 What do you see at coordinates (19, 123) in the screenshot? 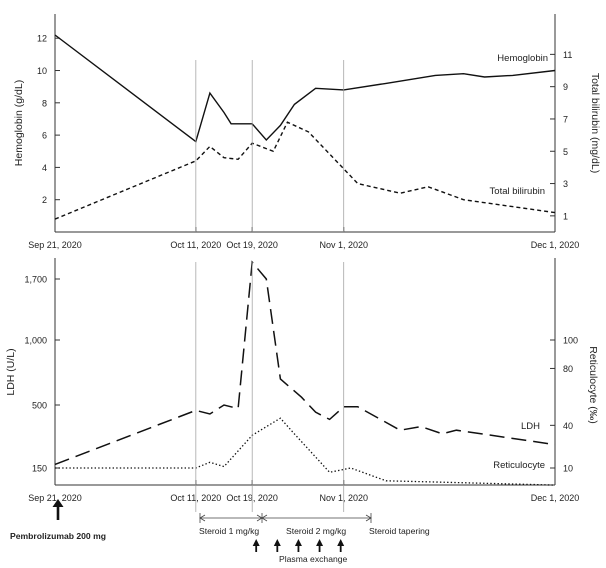
I see `top-left-axis-label: Hemoglobin (g/dL)` at bounding box center [19, 123].